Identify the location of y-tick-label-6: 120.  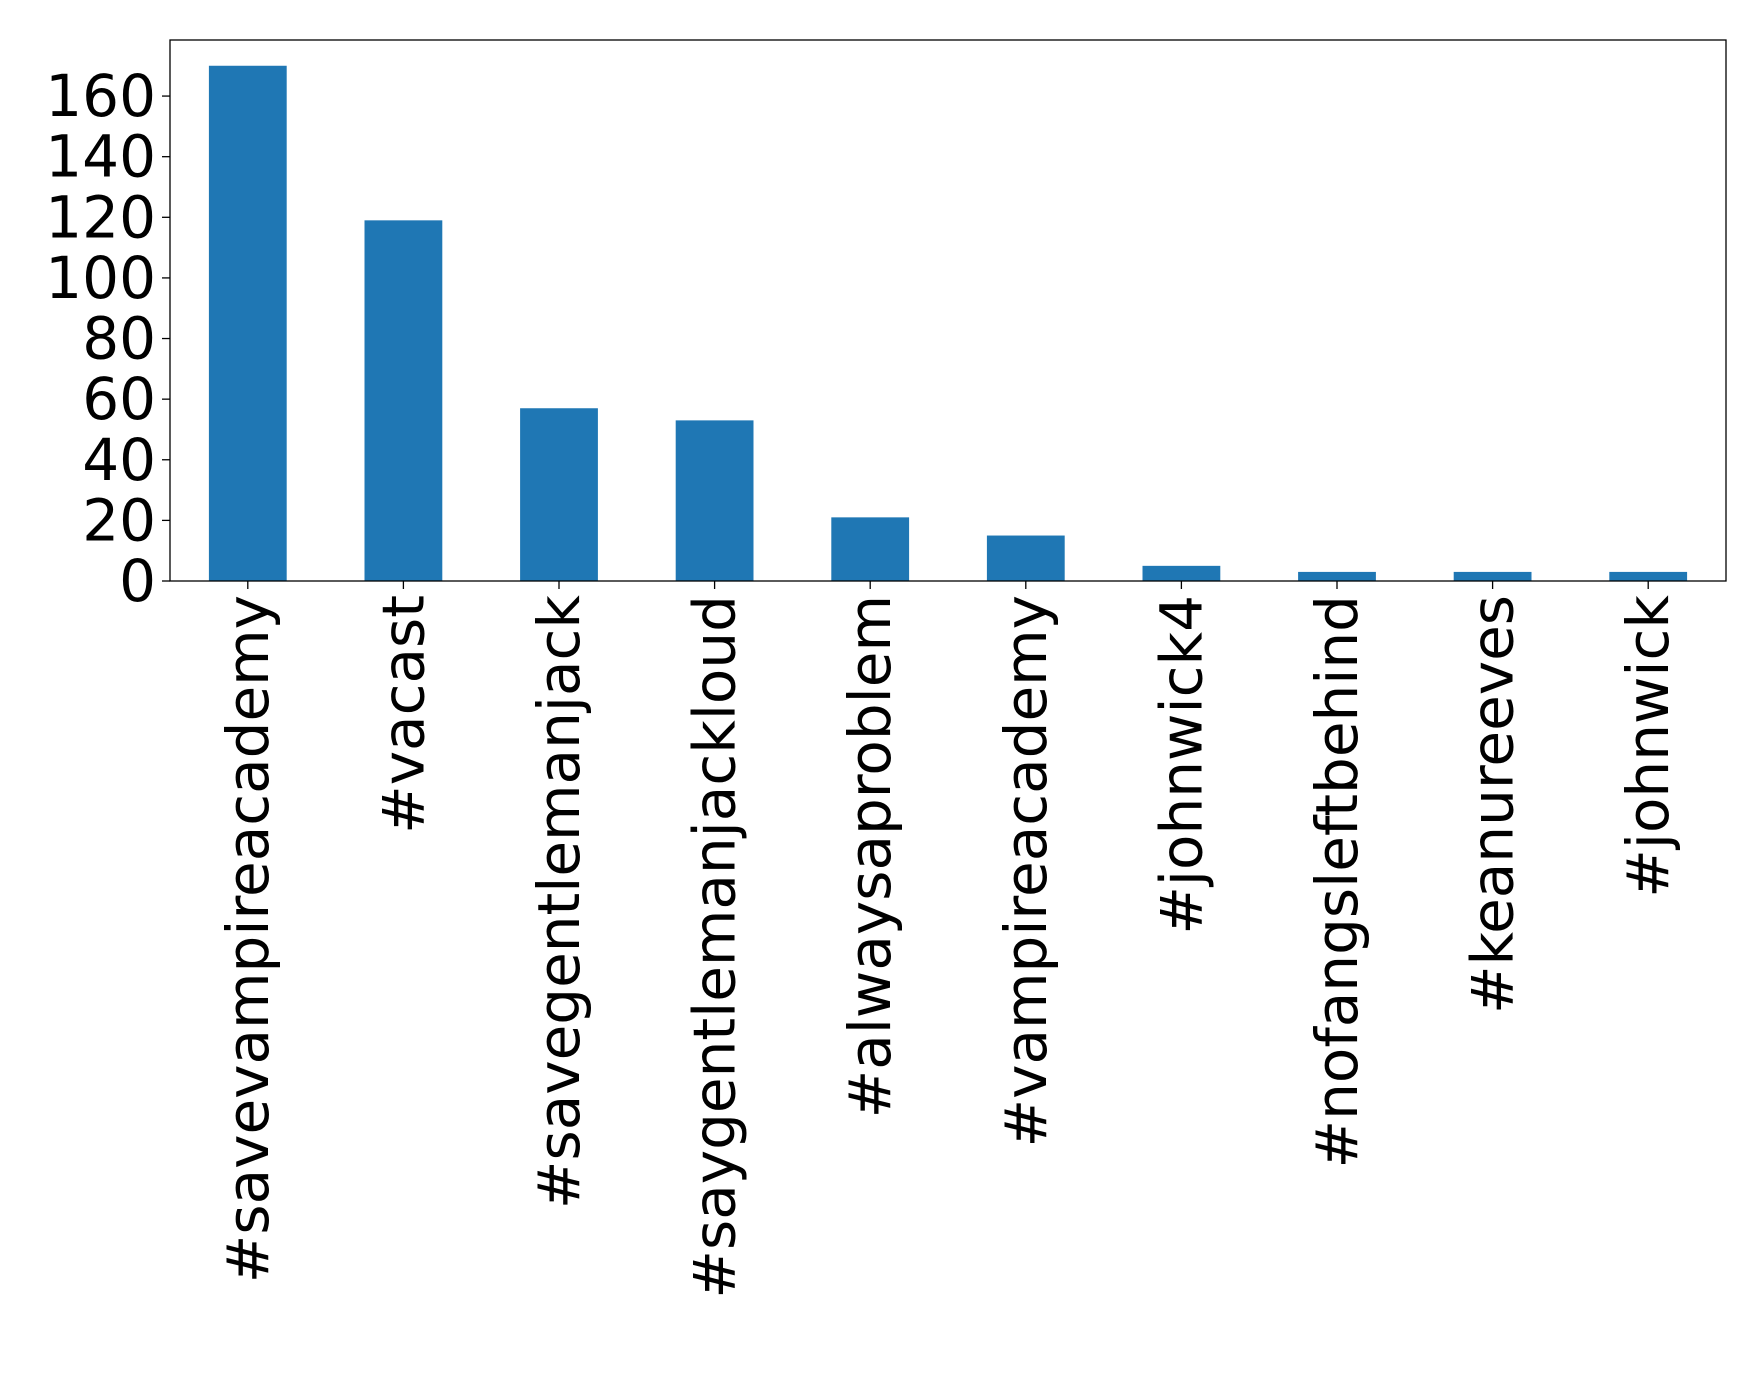
(100, 217).